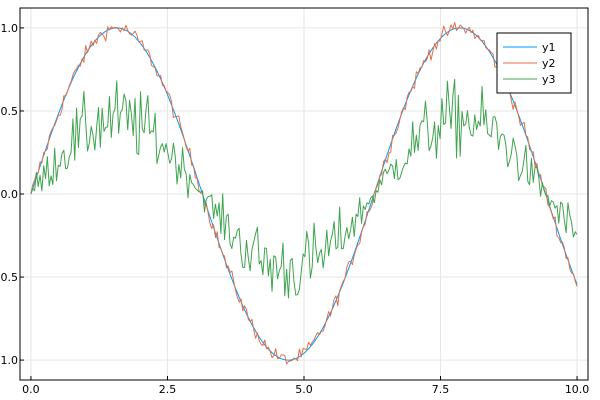 This screenshot has width=600, height=400. I want to click on y-tick-label: 0.0, so click(10, 194).